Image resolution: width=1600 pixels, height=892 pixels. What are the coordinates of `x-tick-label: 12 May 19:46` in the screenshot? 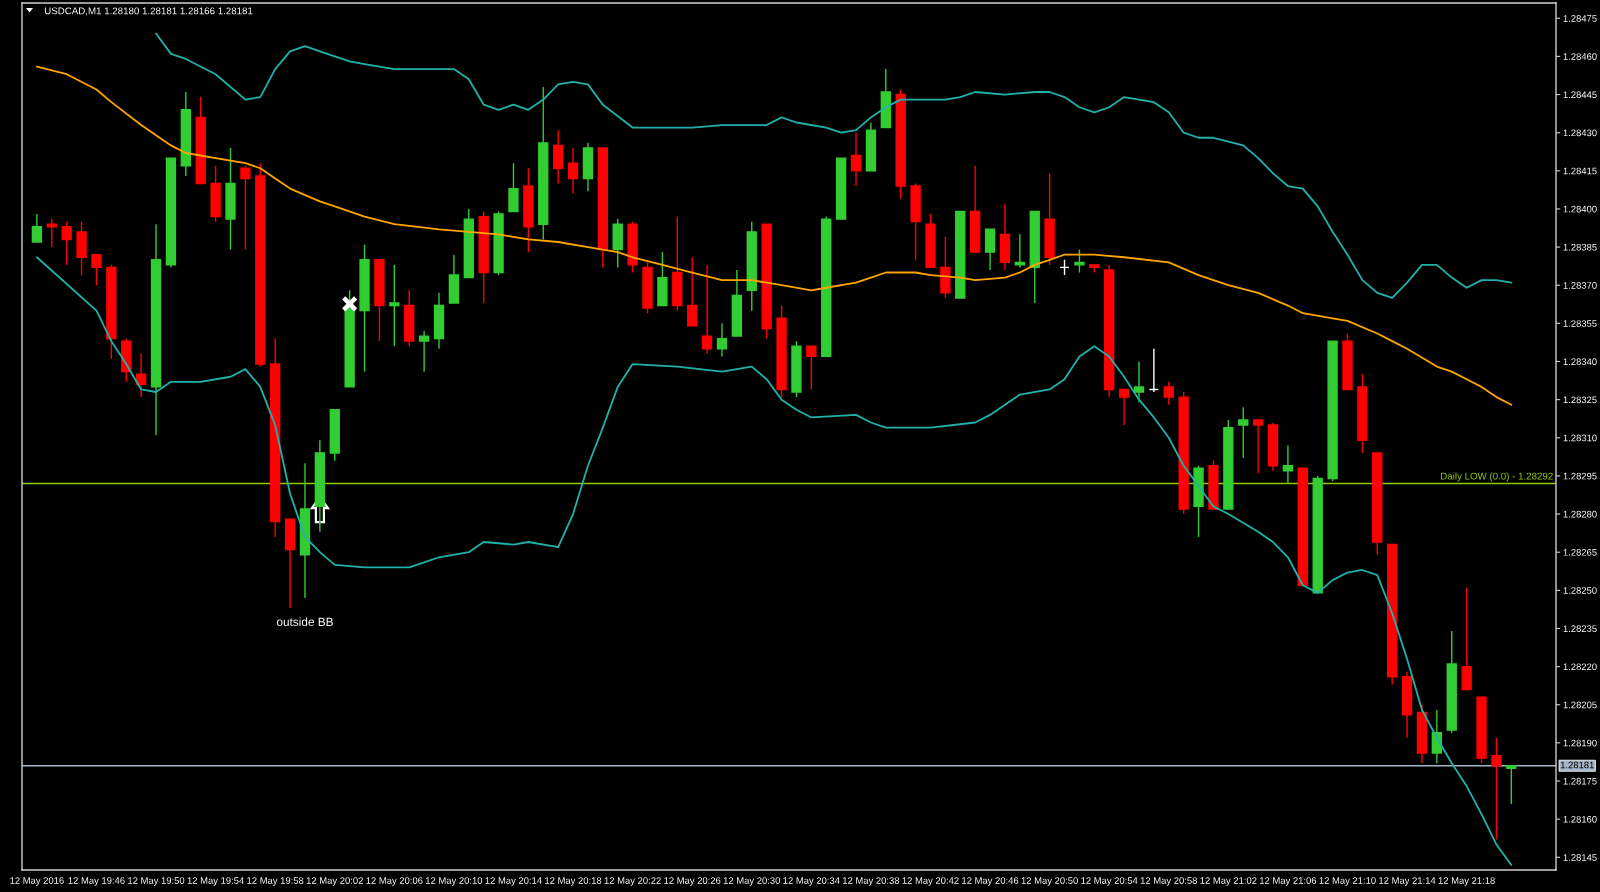 It's located at (96, 881).